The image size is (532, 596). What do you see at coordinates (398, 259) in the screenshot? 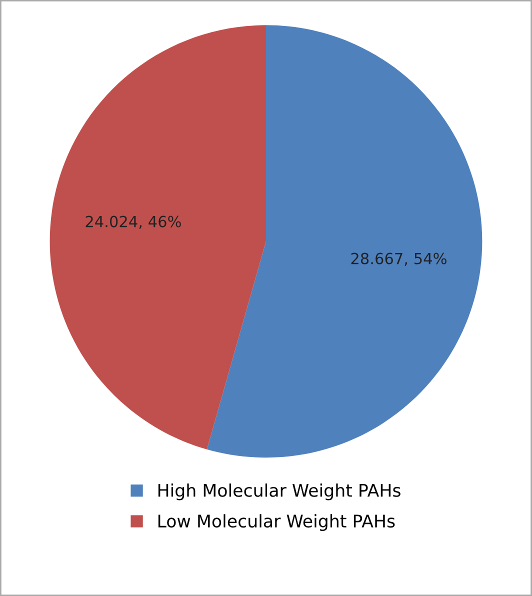
I see `data-label: 28.667, 54%` at bounding box center [398, 259].